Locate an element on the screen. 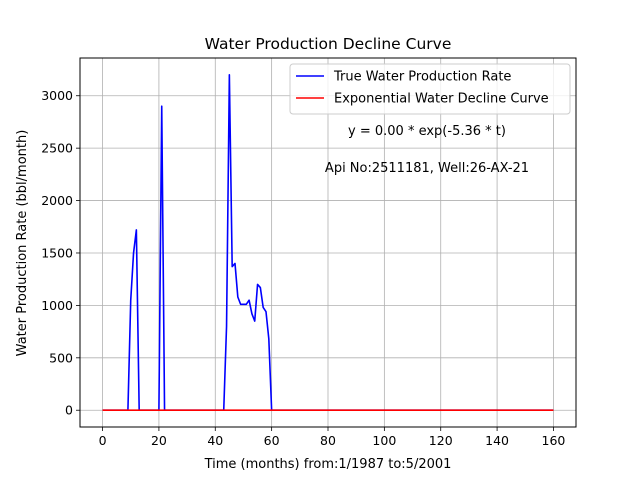  y-tick-label: 500 is located at coordinates (61, 357).